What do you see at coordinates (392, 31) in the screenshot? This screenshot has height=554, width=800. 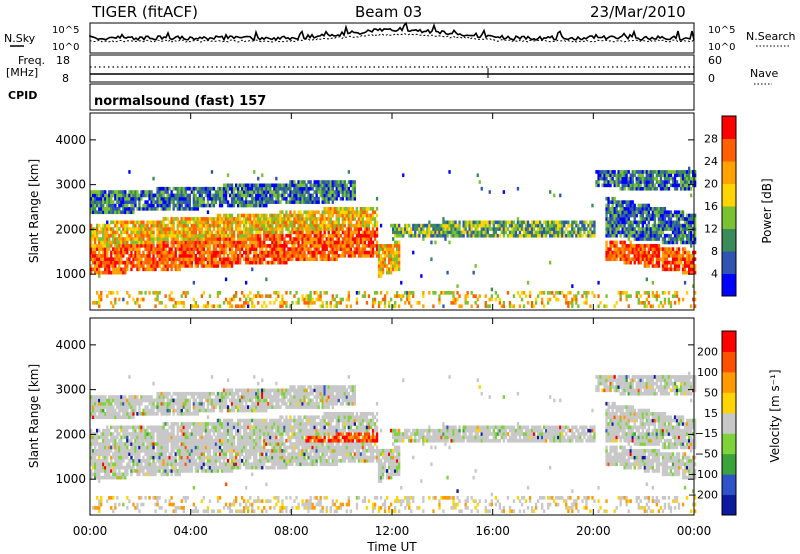 I see `noise-sky-line` at bounding box center [392, 31].